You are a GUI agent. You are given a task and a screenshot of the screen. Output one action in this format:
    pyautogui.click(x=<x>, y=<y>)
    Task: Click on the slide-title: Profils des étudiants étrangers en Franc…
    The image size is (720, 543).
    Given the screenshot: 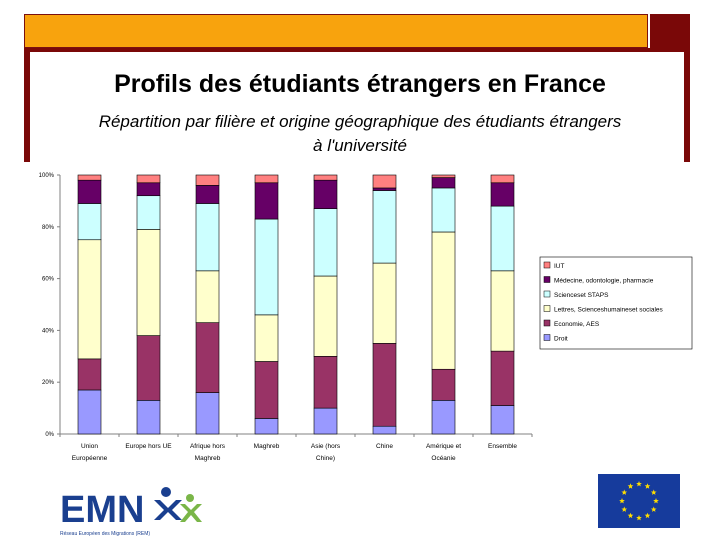 What is the action you would take?
    pyautogui.click(x=360, y=84)
    